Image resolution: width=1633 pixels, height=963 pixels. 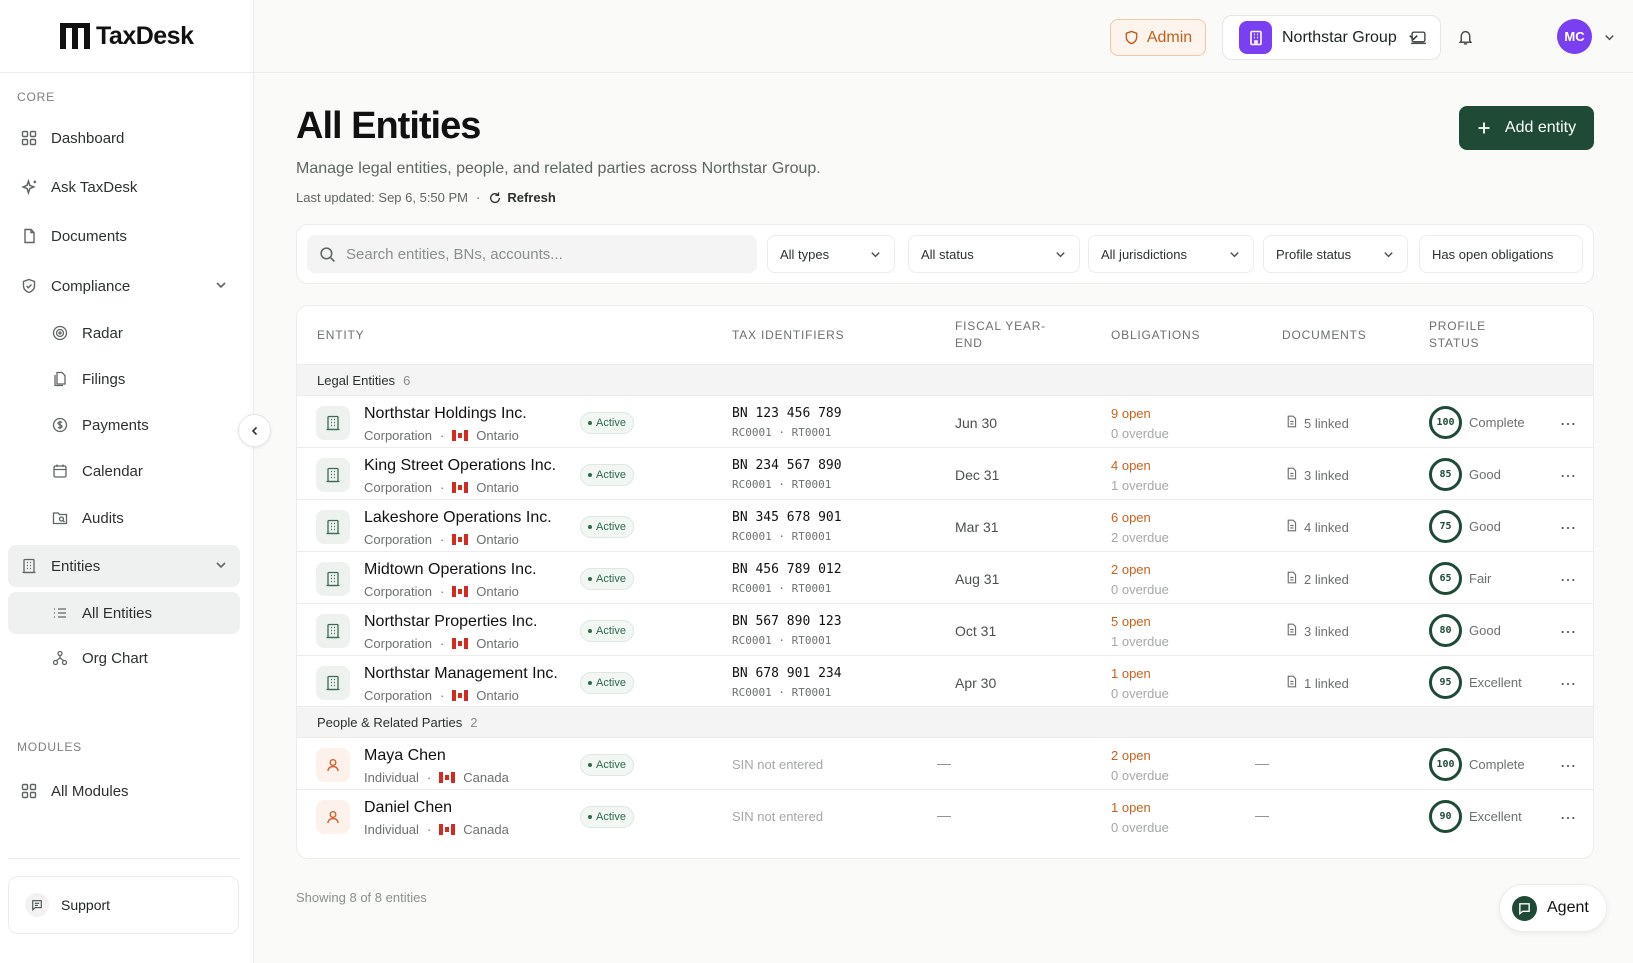 I want to click on type-filter: All types, so click(x=831, y=254).